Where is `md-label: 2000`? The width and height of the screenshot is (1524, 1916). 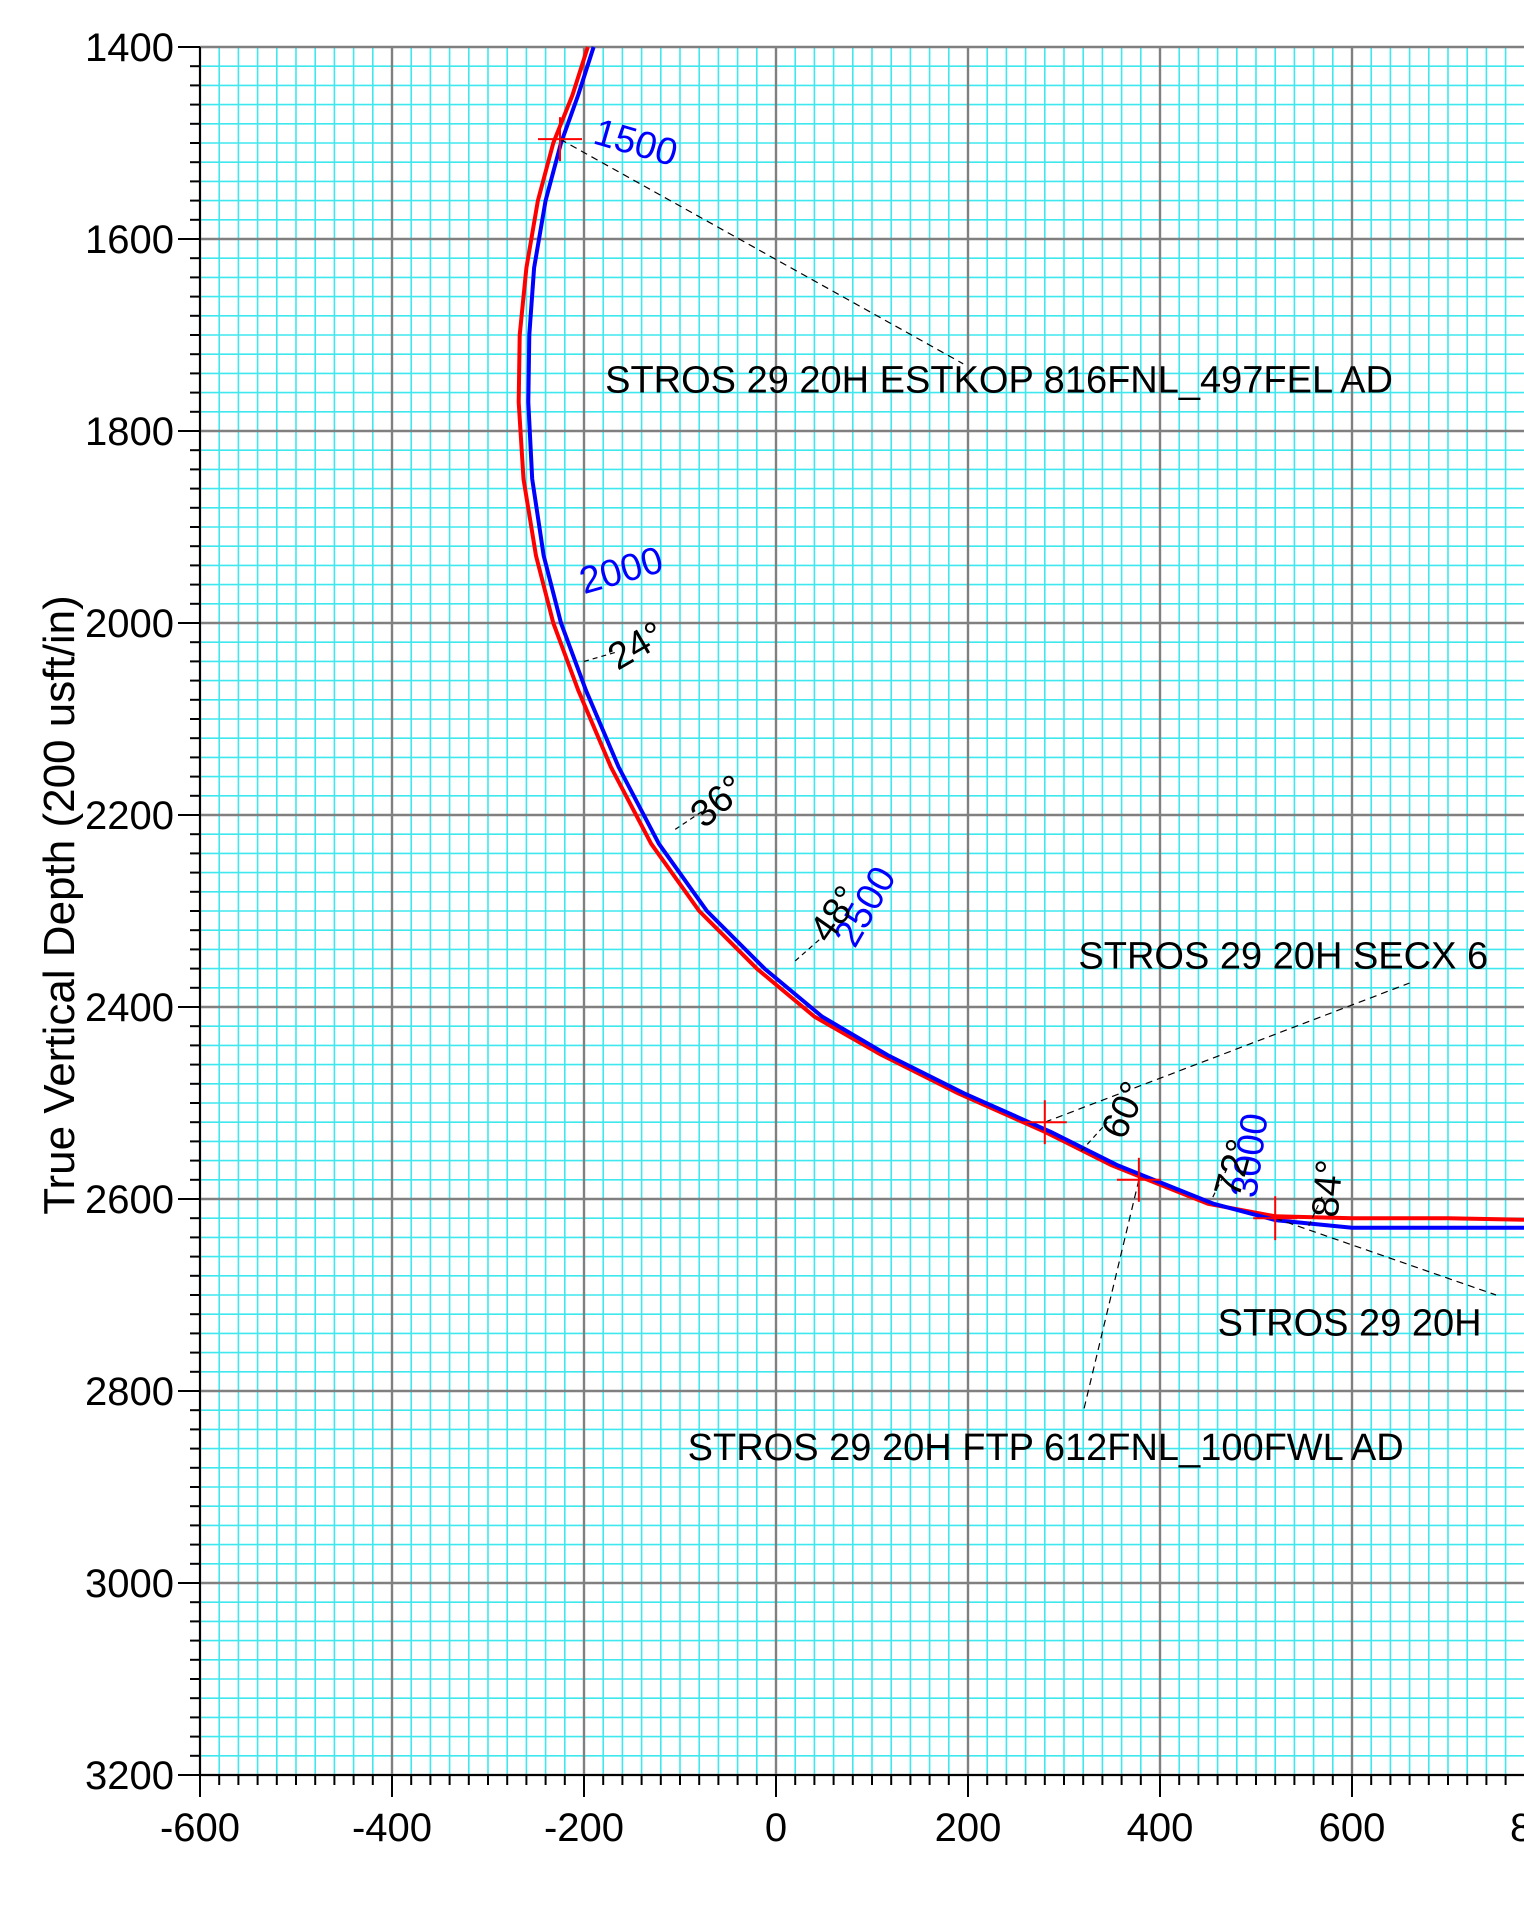 md-label: 2000 is located at coordinates (621, 571).